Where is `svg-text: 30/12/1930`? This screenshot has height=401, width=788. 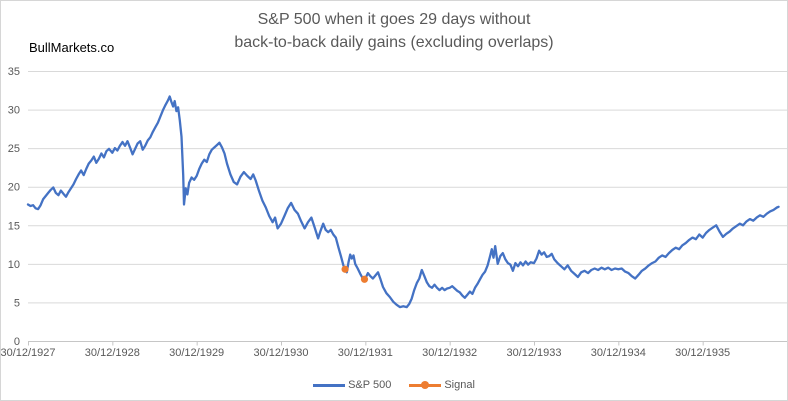 svg-text: 30/12/1930 is located at coordinates (280, 353).